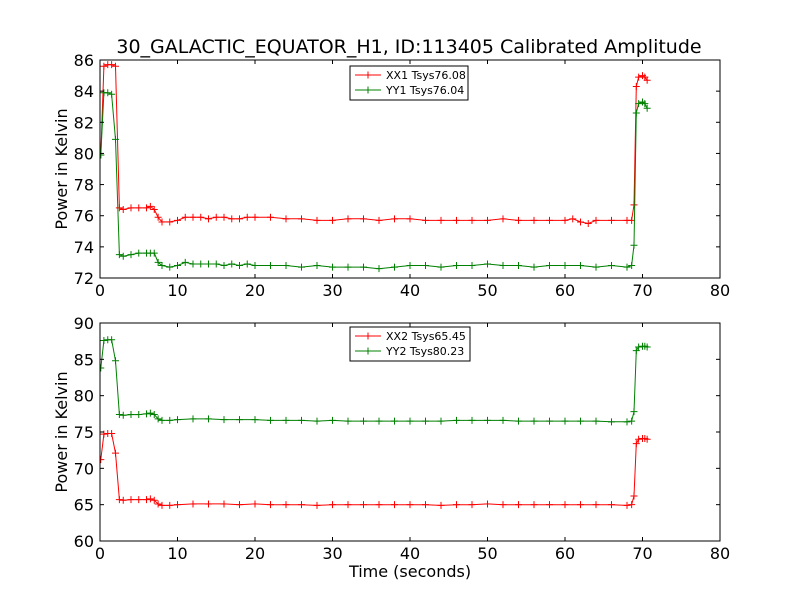 Image resolution: width=800 pixels, height=600 pixels. I want to click on legend-label: XX2 Tsys65.45, so click(426, 336).